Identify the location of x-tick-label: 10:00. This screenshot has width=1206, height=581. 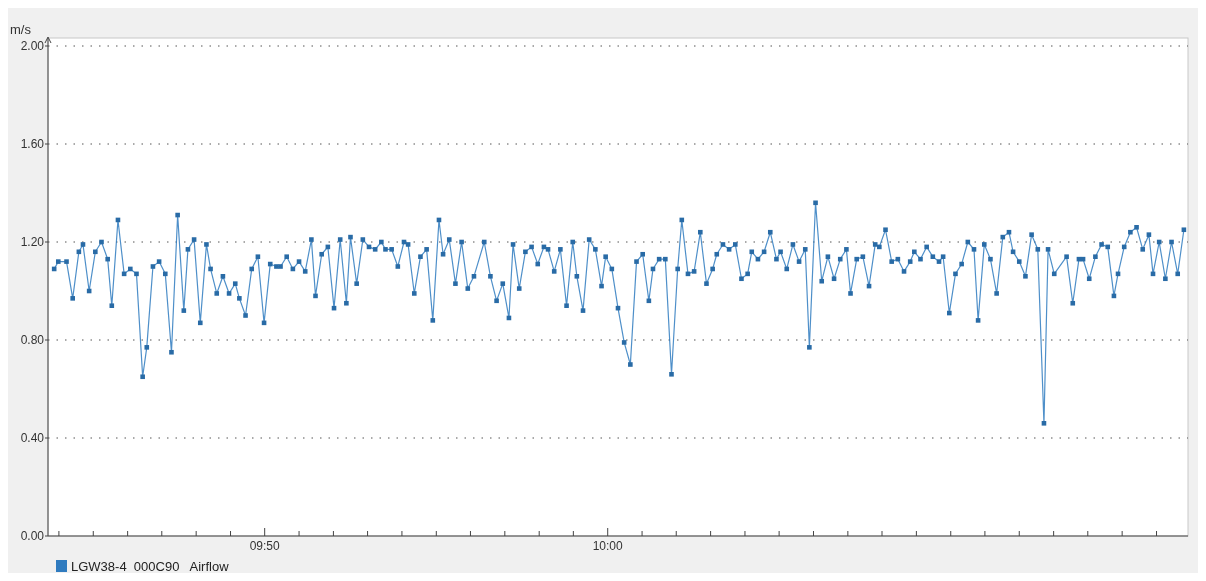
(608, 546).